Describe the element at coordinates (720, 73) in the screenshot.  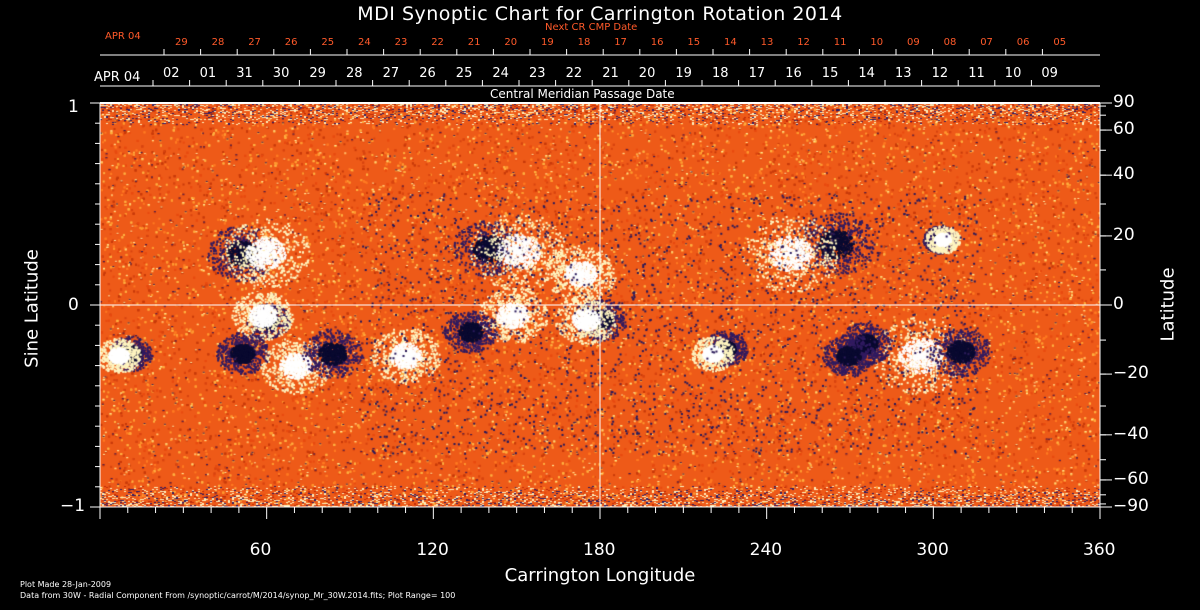
I see `cmp-date: 18` at that location.